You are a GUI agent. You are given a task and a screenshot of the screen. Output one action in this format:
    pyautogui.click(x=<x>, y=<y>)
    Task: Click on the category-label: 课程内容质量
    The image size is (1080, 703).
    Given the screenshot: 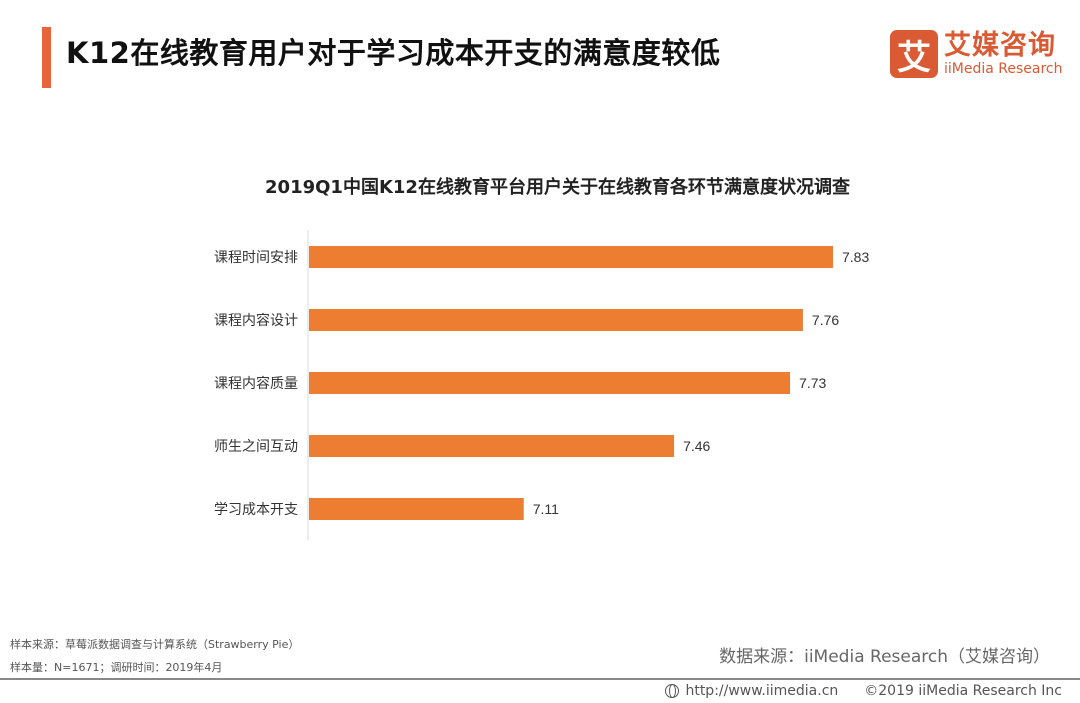 What is the action you would take?
    pyautogui.click(x=256, y=383)
    